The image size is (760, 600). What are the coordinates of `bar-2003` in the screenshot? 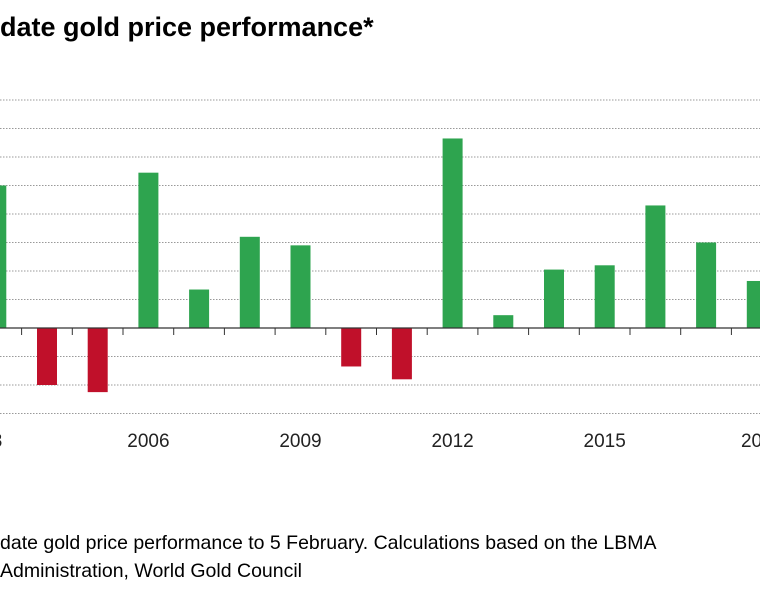 It's located at (3, 256).